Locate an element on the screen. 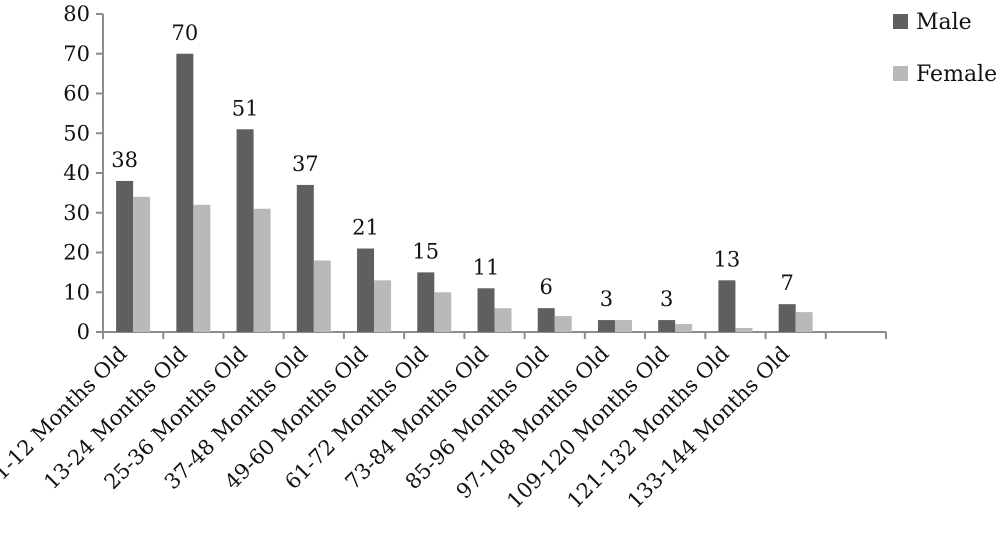  legend-label-male: Male is located at coordinates (944, 22).